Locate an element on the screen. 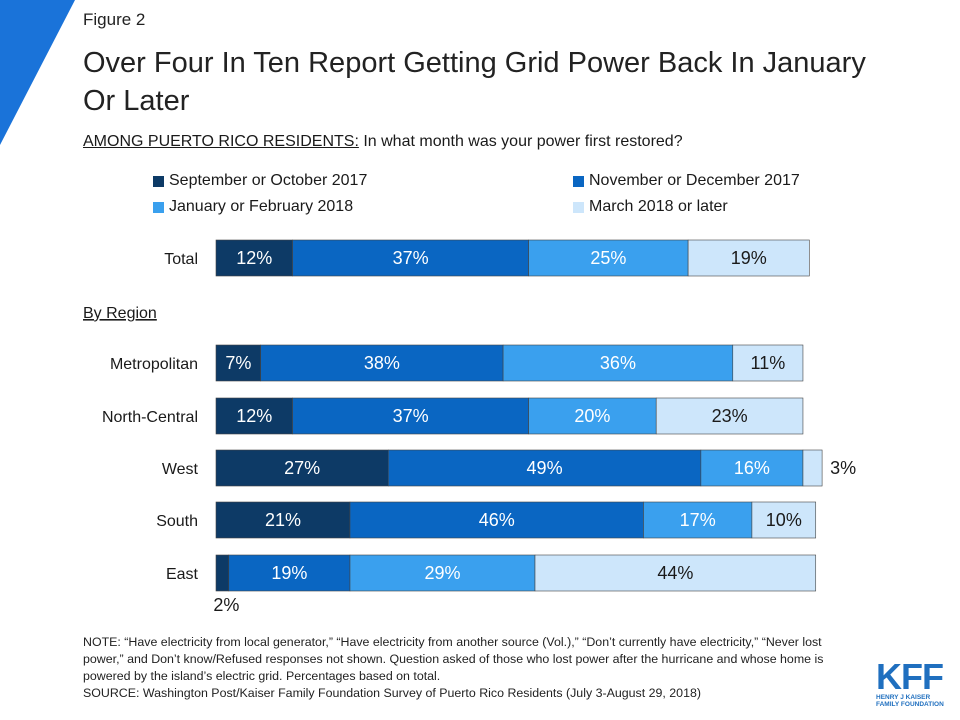  legend-item-nov-dec: November or December 2017 is located at coordinates (686, 181).